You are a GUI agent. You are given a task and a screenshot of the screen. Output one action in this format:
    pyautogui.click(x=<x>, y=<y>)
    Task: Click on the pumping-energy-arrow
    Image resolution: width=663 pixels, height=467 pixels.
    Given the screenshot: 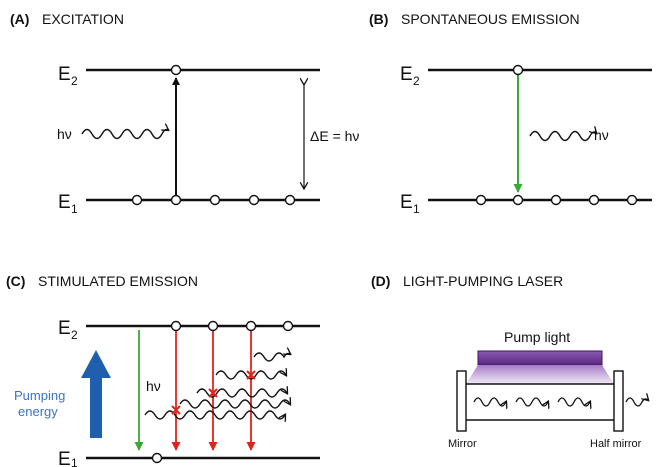 What is the action you would take?
    pyautogui.click(x=96, y=394)
    